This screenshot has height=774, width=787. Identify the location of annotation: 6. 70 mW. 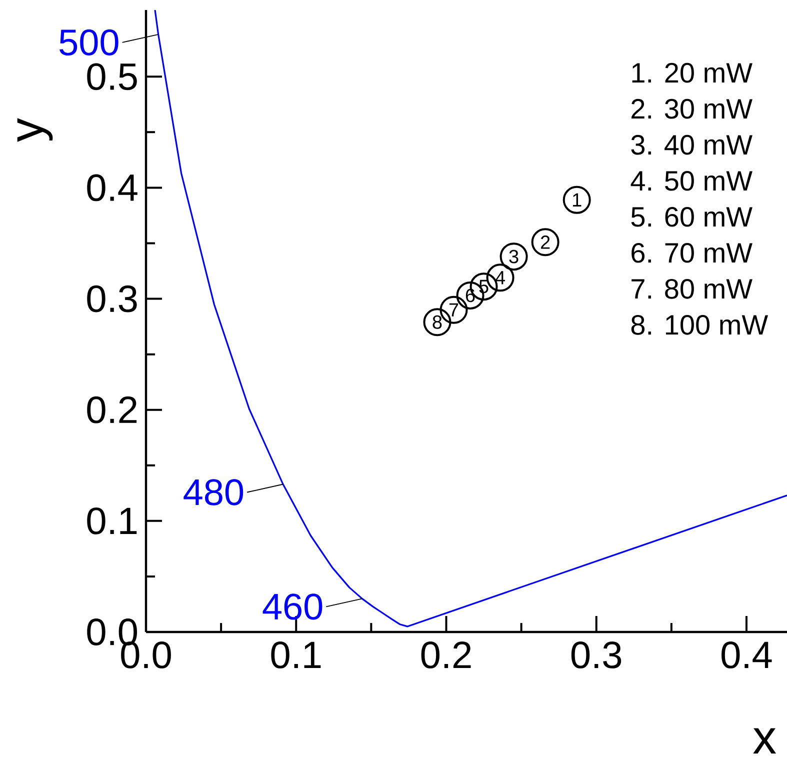
(692, 252).